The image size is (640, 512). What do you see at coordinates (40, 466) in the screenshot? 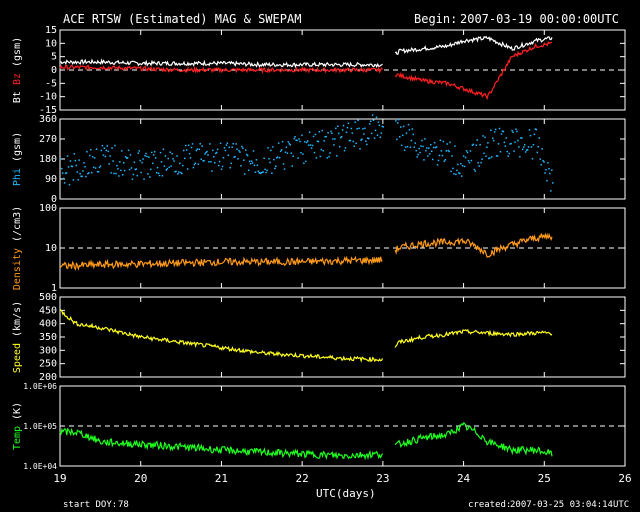
I see `temp-ytick-label: 1.0E+04` at bounding box center [40, 466].